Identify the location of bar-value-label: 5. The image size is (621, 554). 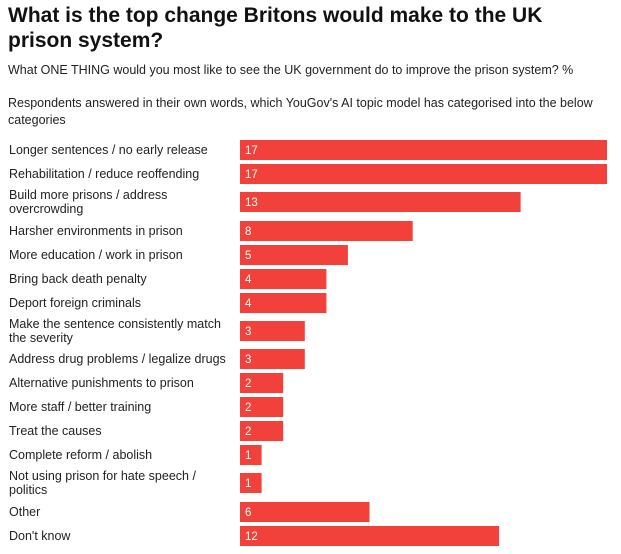
(248, 256).